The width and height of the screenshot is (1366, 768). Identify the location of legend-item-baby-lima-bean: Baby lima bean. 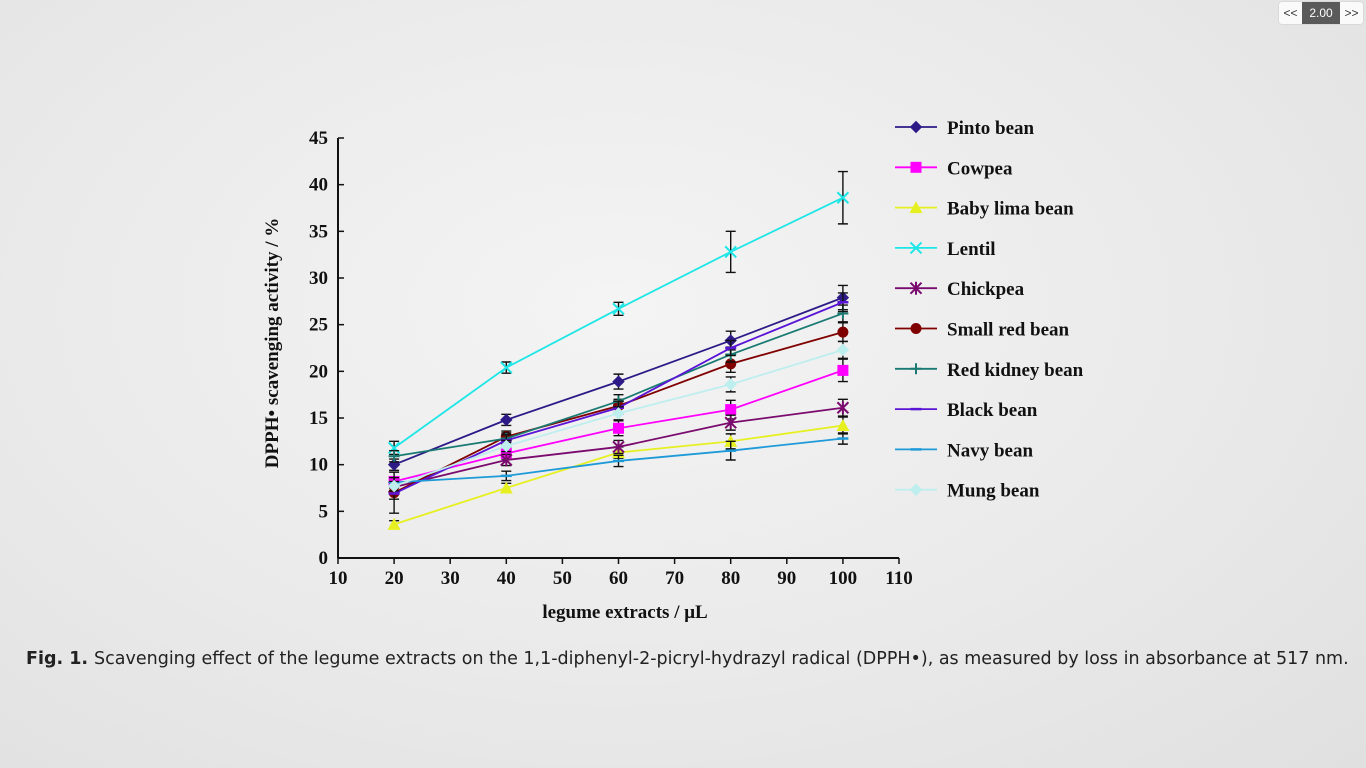
(984, 209).